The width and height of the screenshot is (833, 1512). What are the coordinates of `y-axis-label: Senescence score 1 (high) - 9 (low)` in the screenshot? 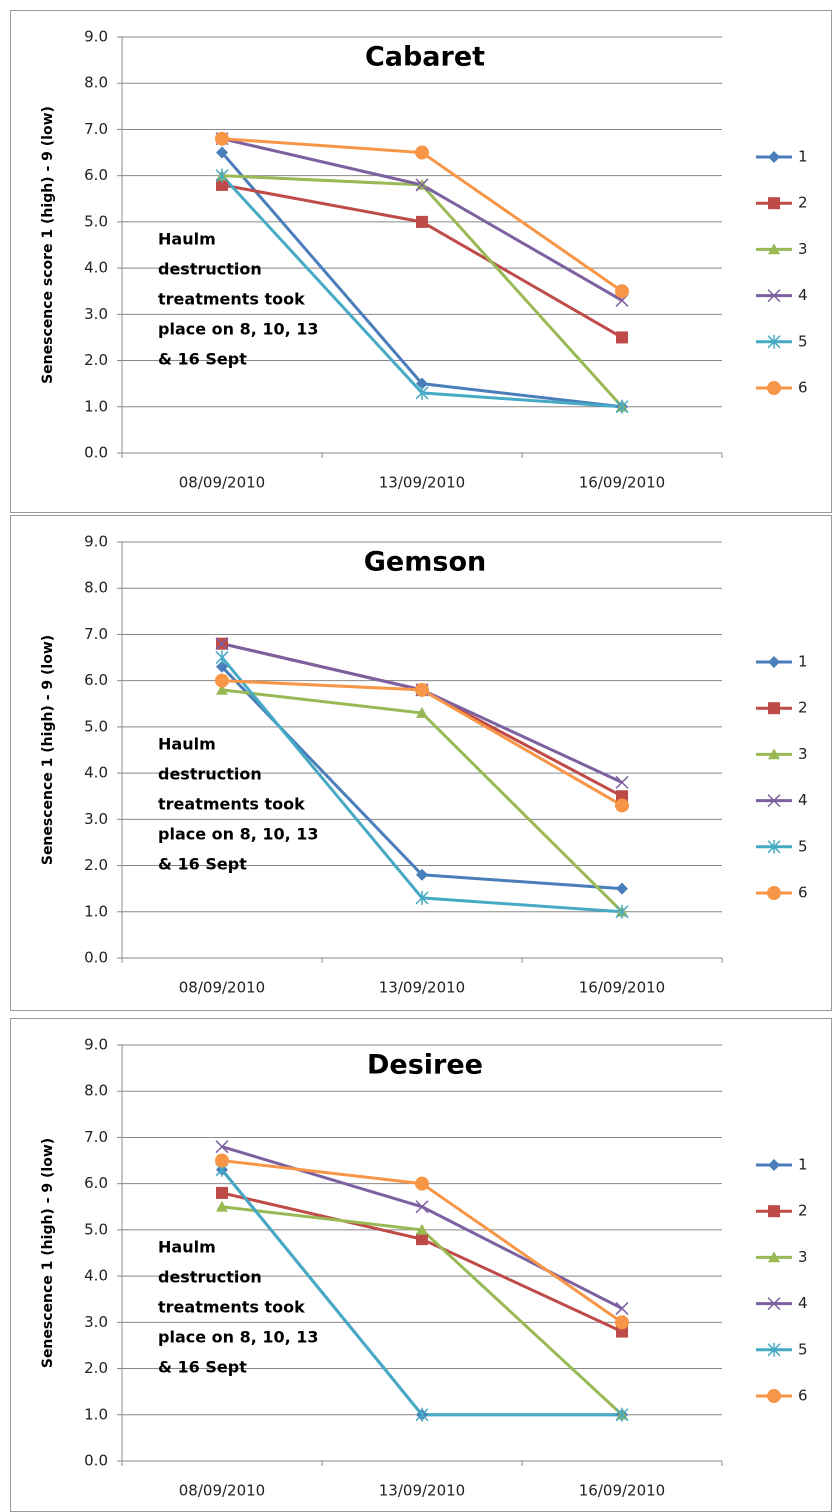 It's located at (48, 245).